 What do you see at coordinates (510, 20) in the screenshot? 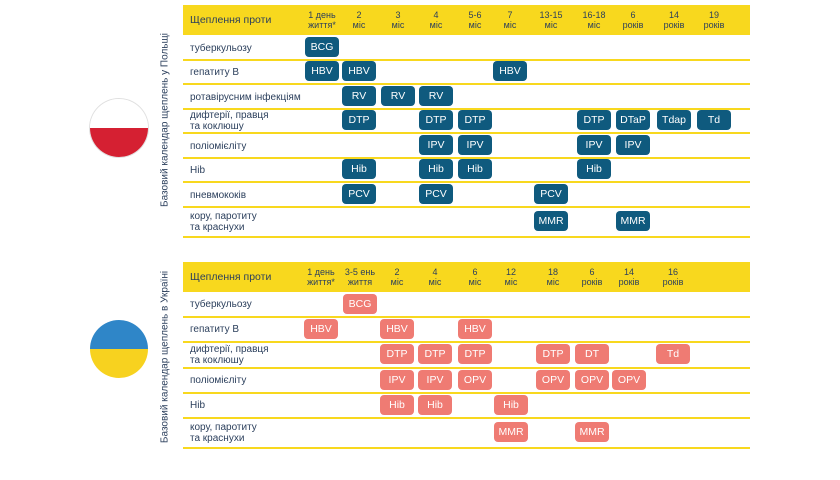
I see `column-header: 7 міс` at bounding box center [510, 20].